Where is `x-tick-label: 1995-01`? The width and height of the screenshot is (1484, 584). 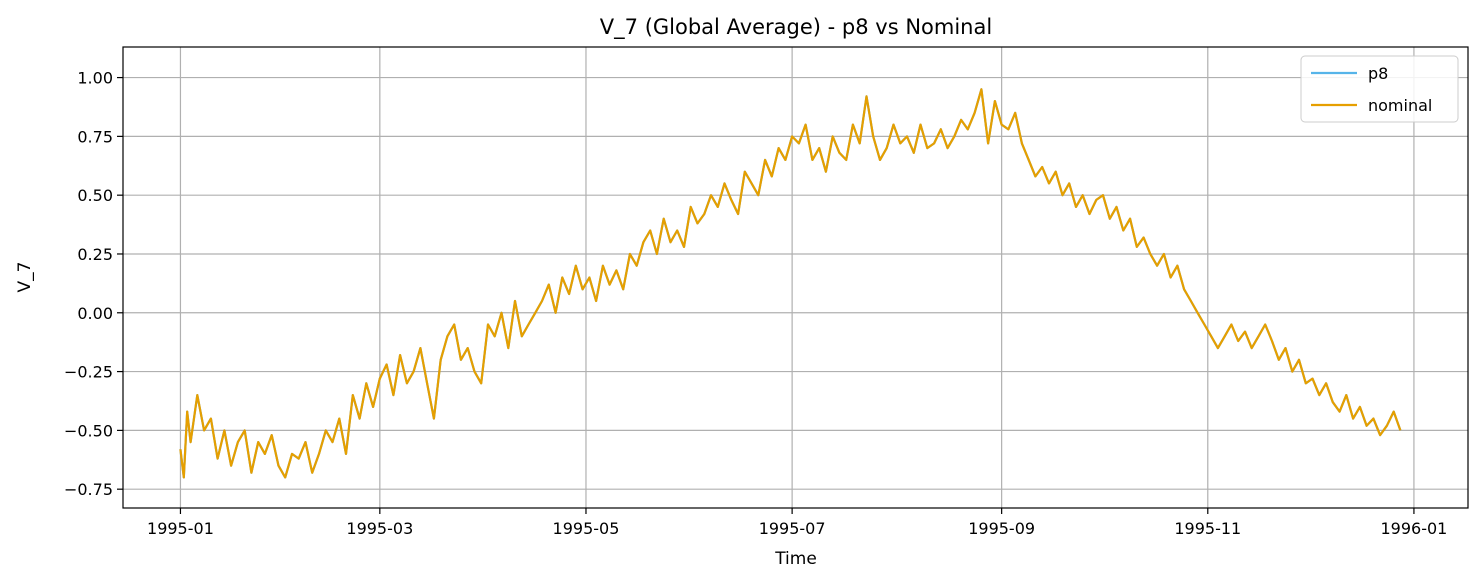 x-tick-label: 1995-01 is located at coordinates (180, 528).